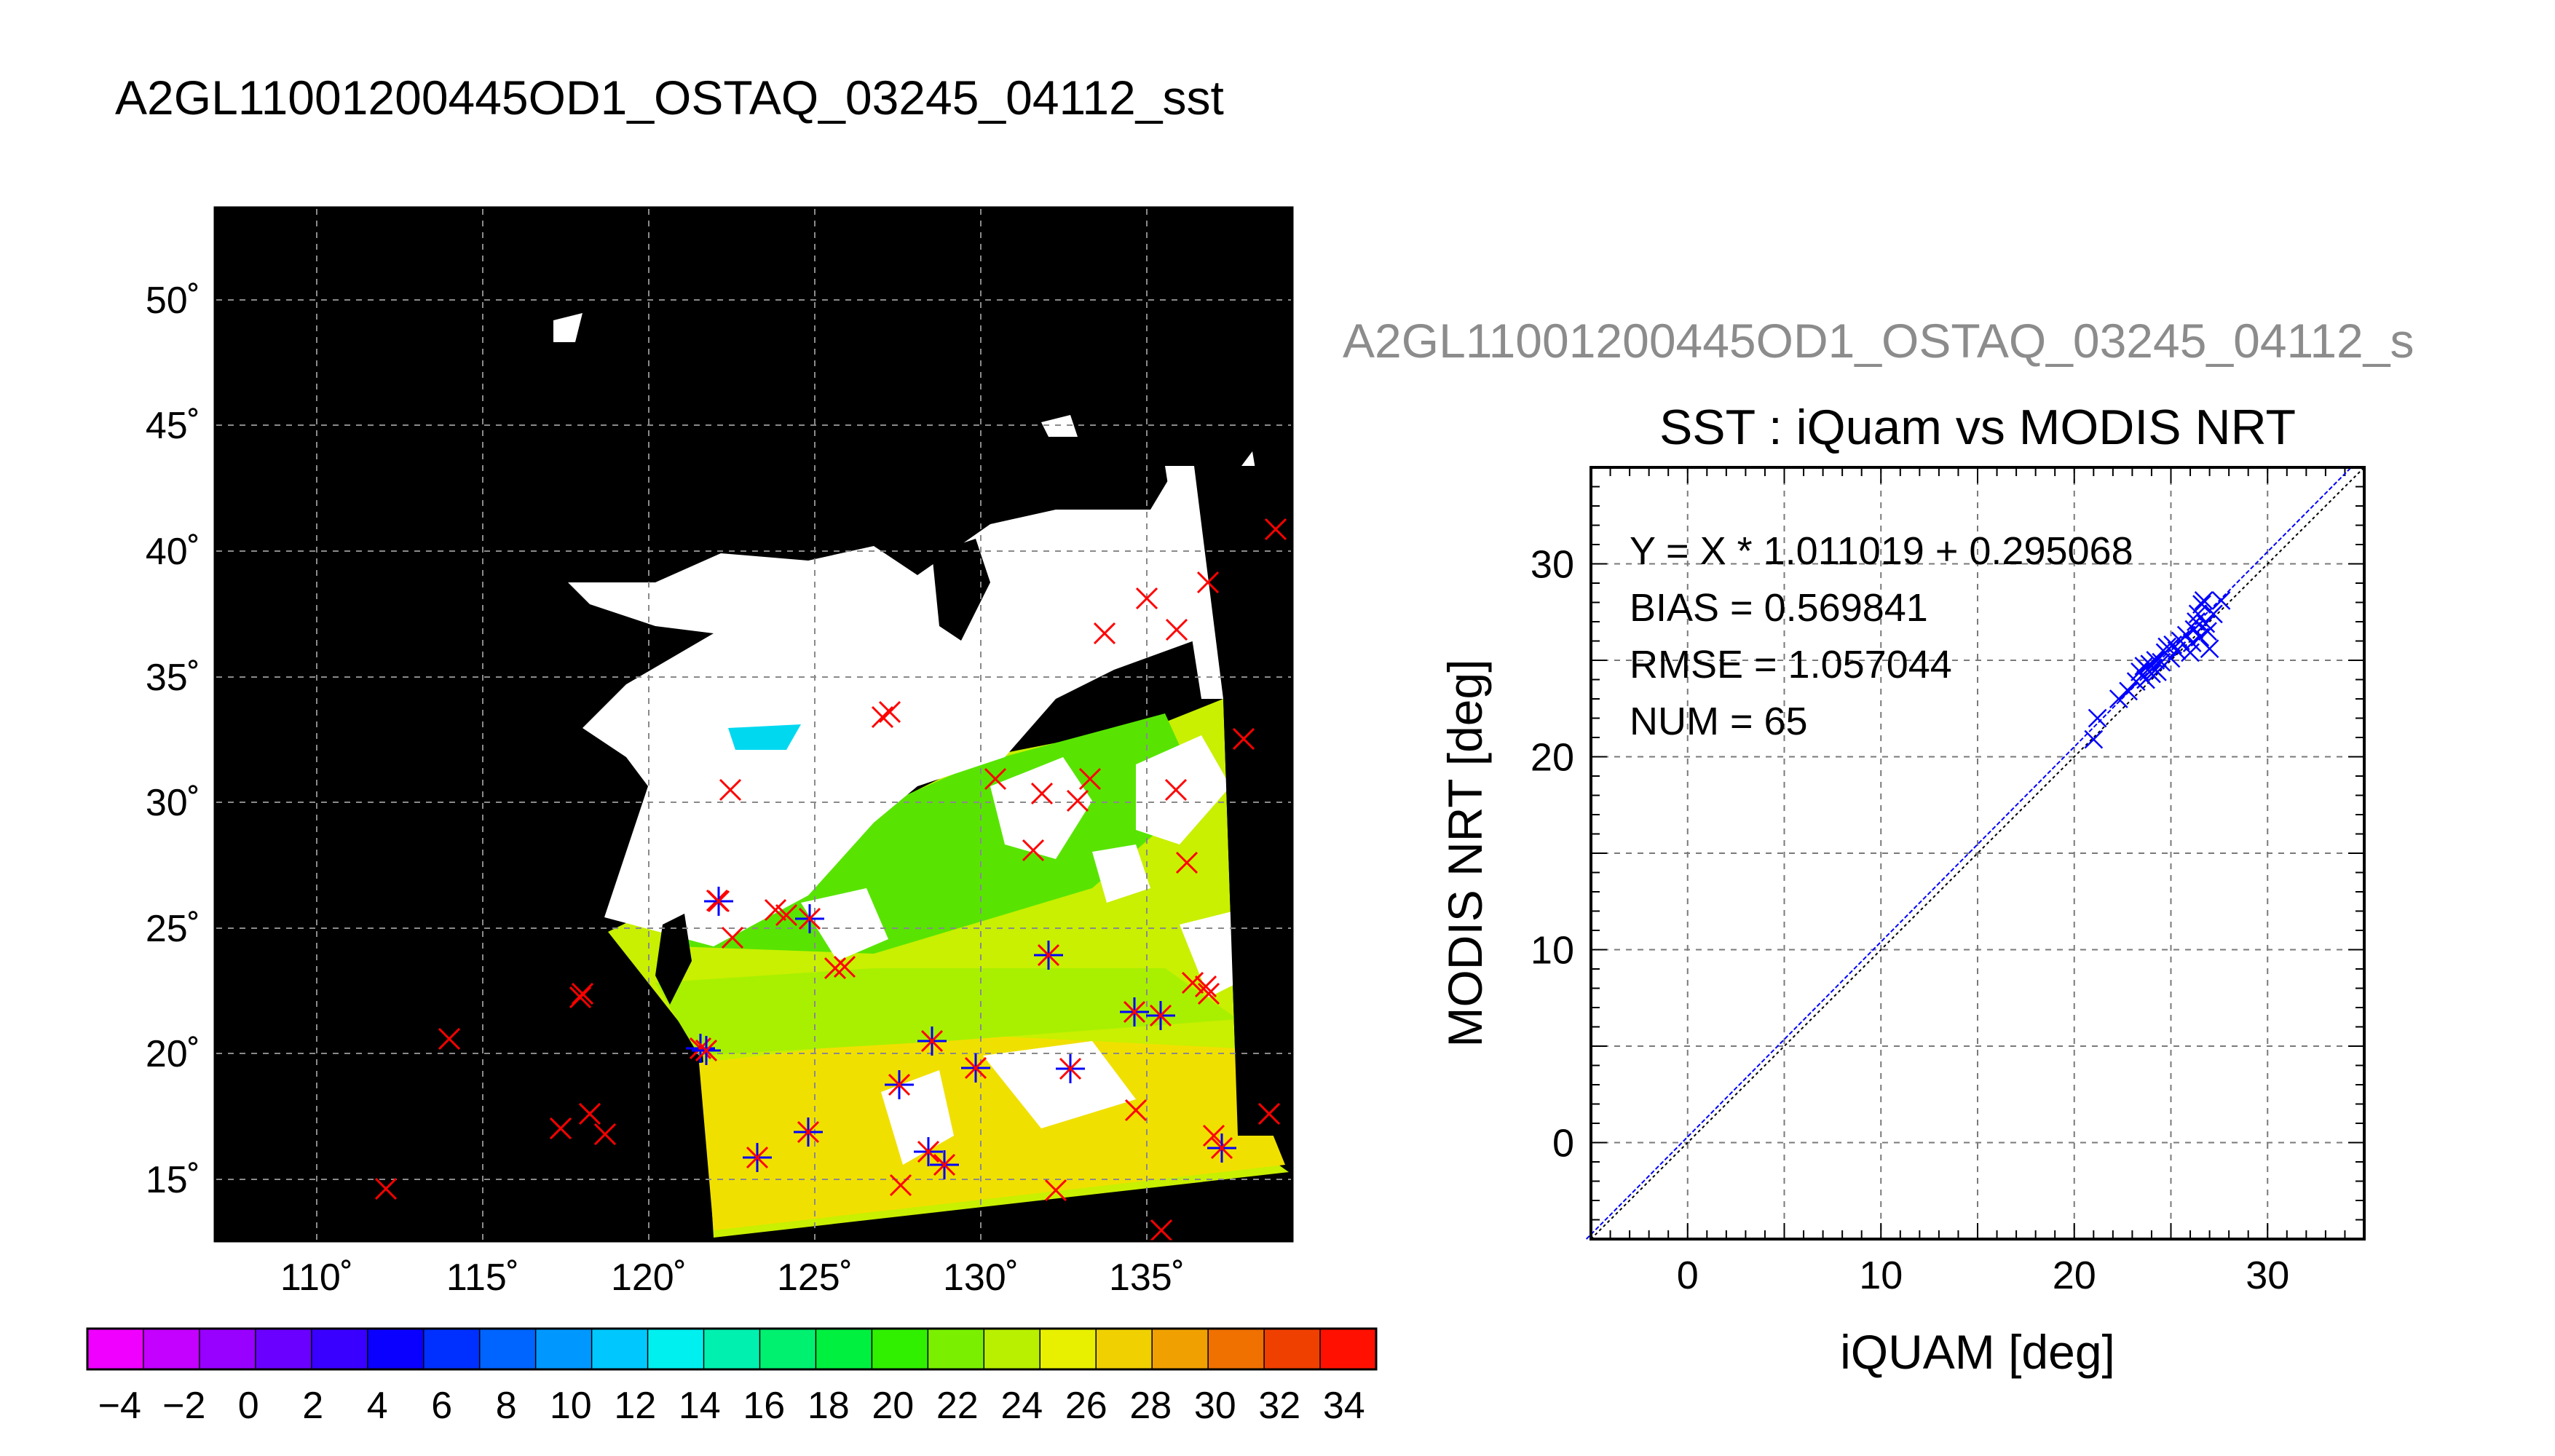 Image resolution: width=2555 pixels, height=1456 pixels. What do you see at coordinates (506, 1406) in the screenshot?
I see `colorbar-label: 8` at bounding box center [506, 1406].